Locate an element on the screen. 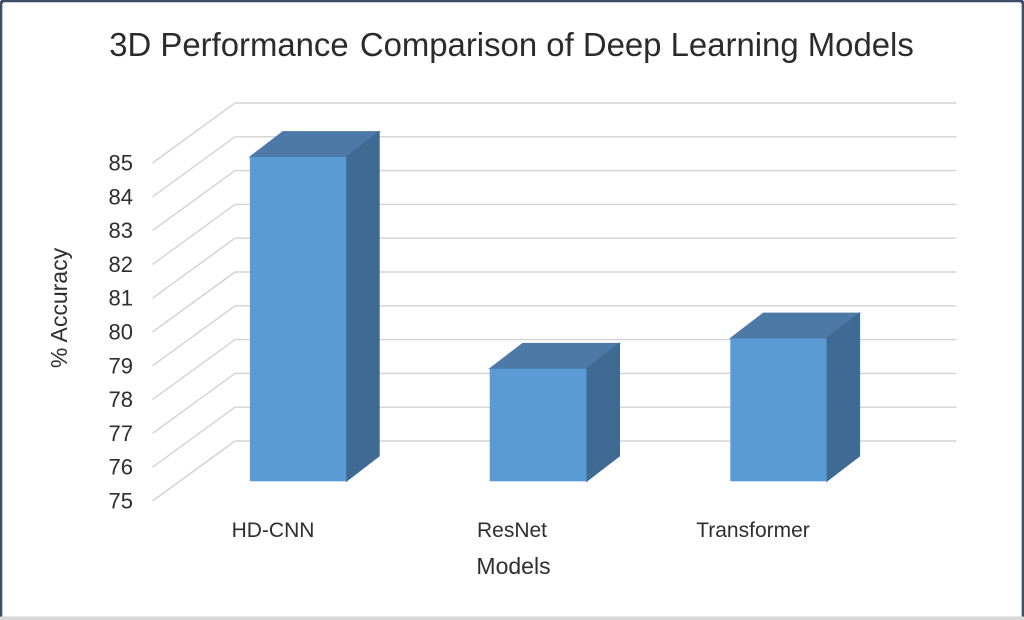  svg-text: 85 is located at coordinates (121, 163).